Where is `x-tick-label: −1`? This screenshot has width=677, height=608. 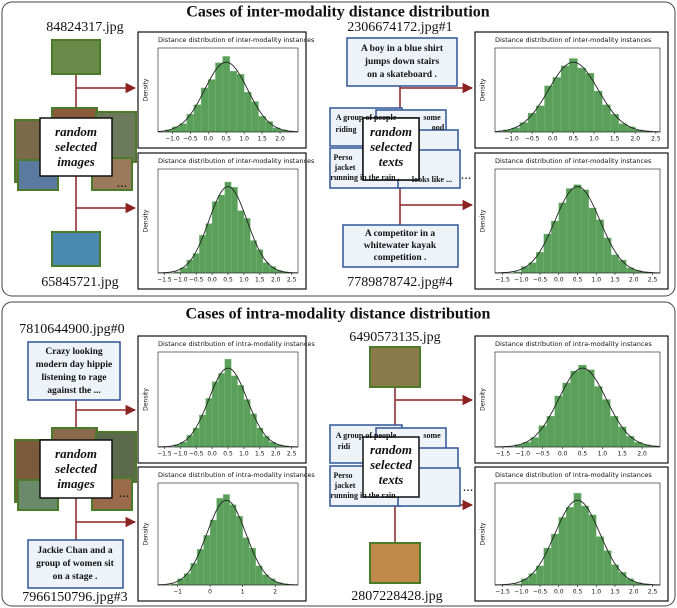
x-tick-label: −1 is located at coordinates (177, 592).